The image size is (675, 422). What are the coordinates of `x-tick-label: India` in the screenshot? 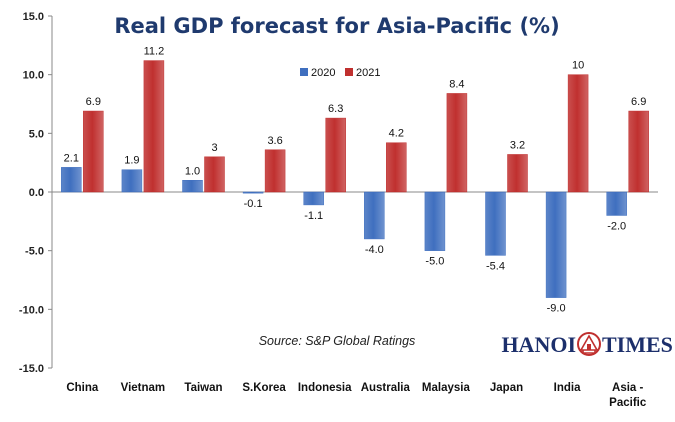 It's located at (567, 388).